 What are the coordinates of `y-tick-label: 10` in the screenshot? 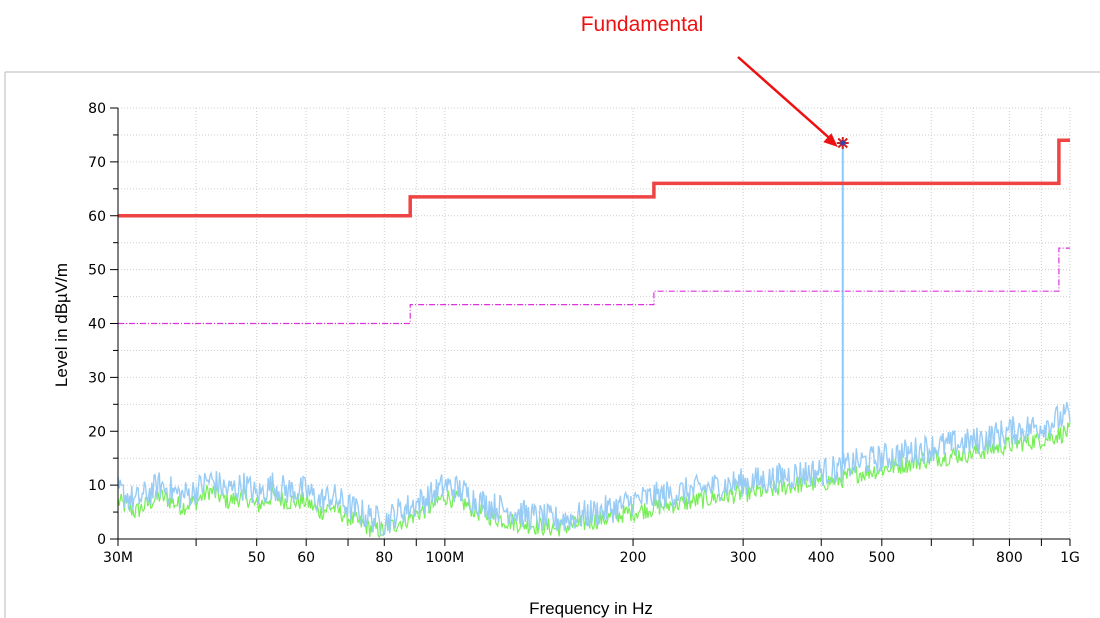 It's located at (97, 486).